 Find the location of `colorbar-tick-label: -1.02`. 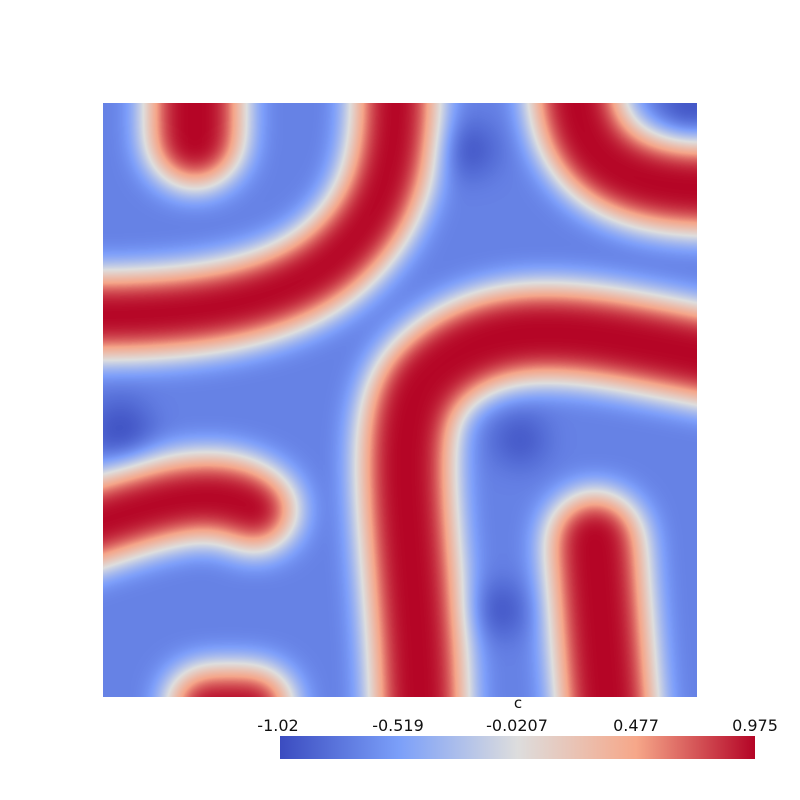

colorbar-tick-label: -1.02 is located at coordinates (277, 725).